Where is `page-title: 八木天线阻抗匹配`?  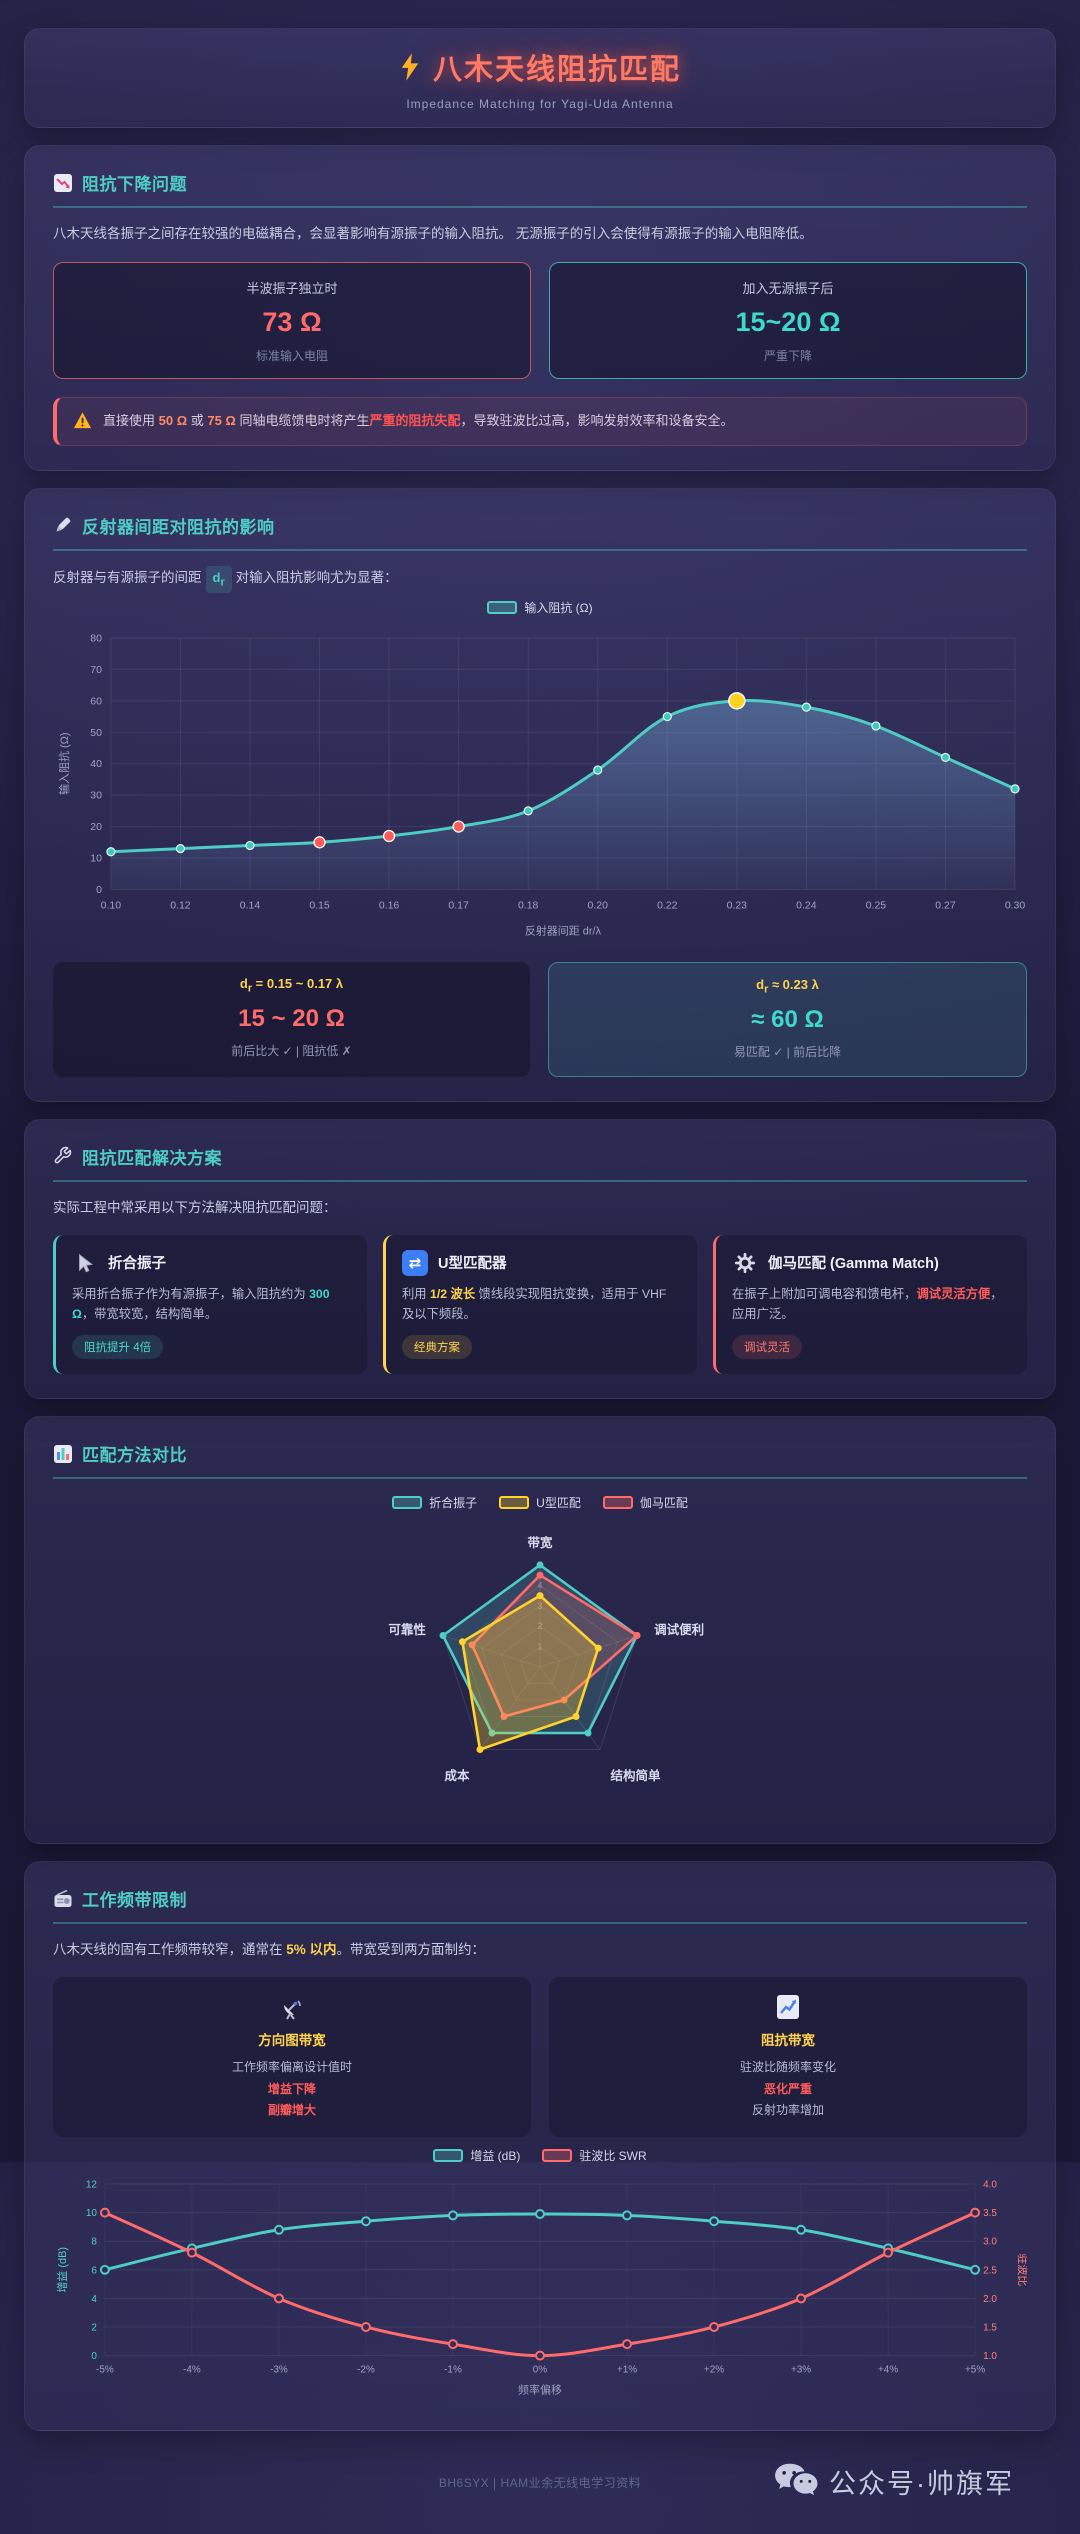 page-title: 八木天线阻抗匹配 is located at coordinates (540, 67).